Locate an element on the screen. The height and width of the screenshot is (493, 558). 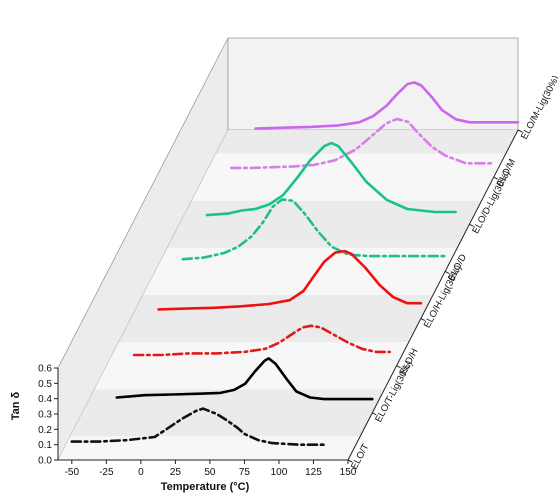
x-tick-label: 75 is located at coordinates (245, 472).